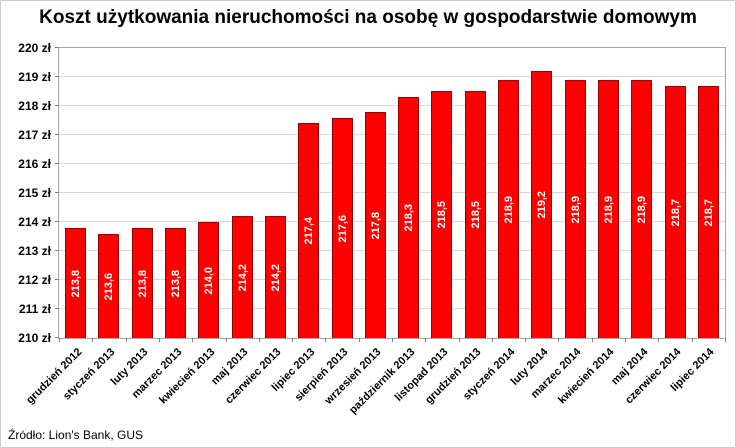 The height and width of the screenshot is (448, 736). I want to click on y-tick-label: 217 zł, so click(34, 135).